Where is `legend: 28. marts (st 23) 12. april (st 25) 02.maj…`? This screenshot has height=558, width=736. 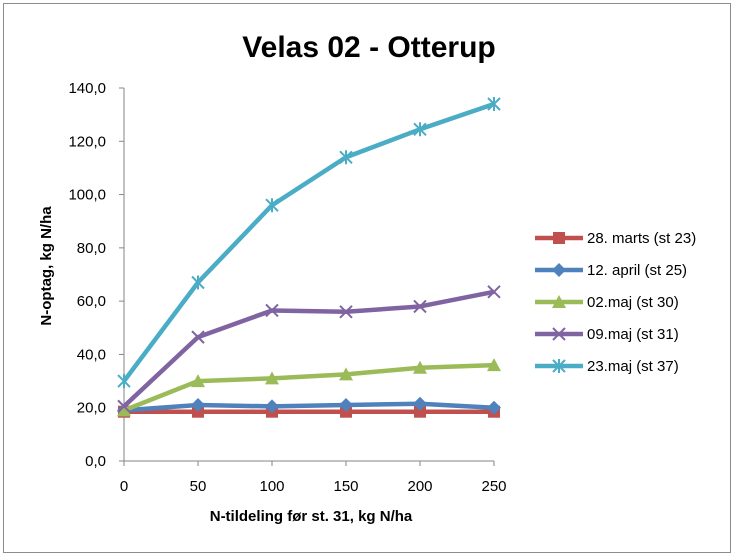
legend: 28. marts (st 23) 12. april (st 25) 02.maj… is located at coordinates (615, 302).